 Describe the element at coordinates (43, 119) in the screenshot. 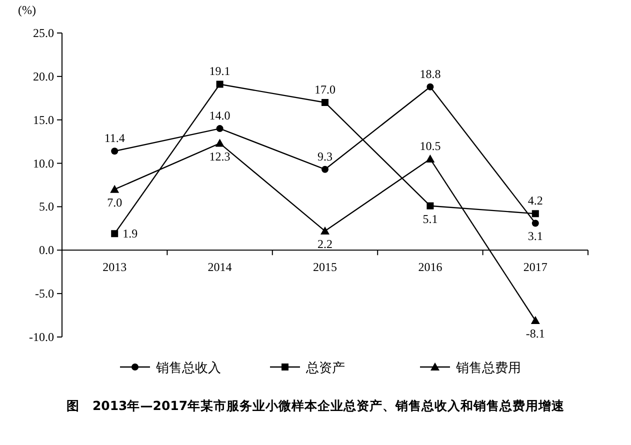

I see `y-tick-label: 15.0` at that location.